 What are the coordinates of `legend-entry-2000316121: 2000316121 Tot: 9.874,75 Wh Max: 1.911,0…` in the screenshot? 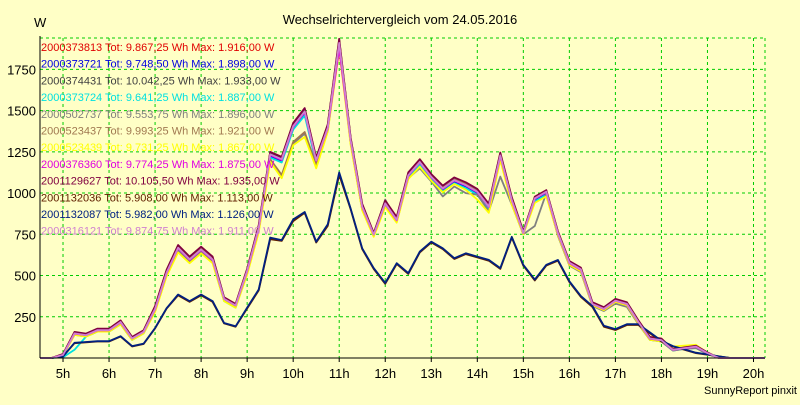 It's located at (157, 232).